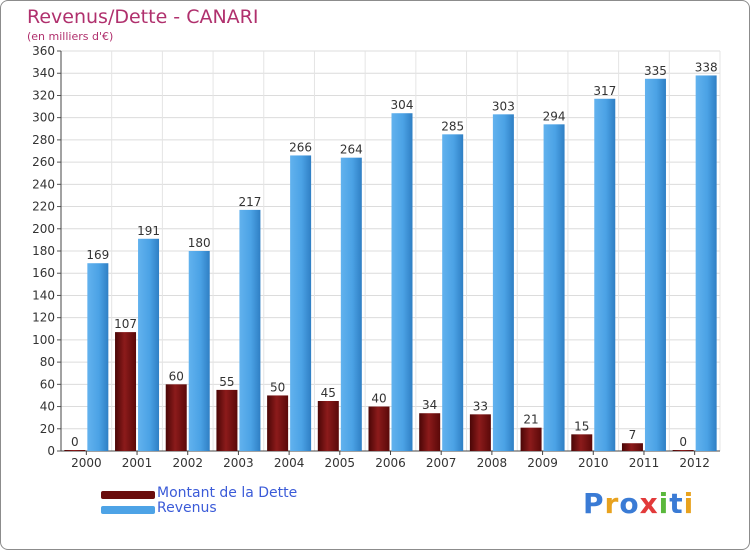 Image resolution: width=750 pixels, height=550 pixels. What do you see at coordinates (47, 362) in the screenshot?
I see `y-tick-label: 80` at bounding box center [47, 362].